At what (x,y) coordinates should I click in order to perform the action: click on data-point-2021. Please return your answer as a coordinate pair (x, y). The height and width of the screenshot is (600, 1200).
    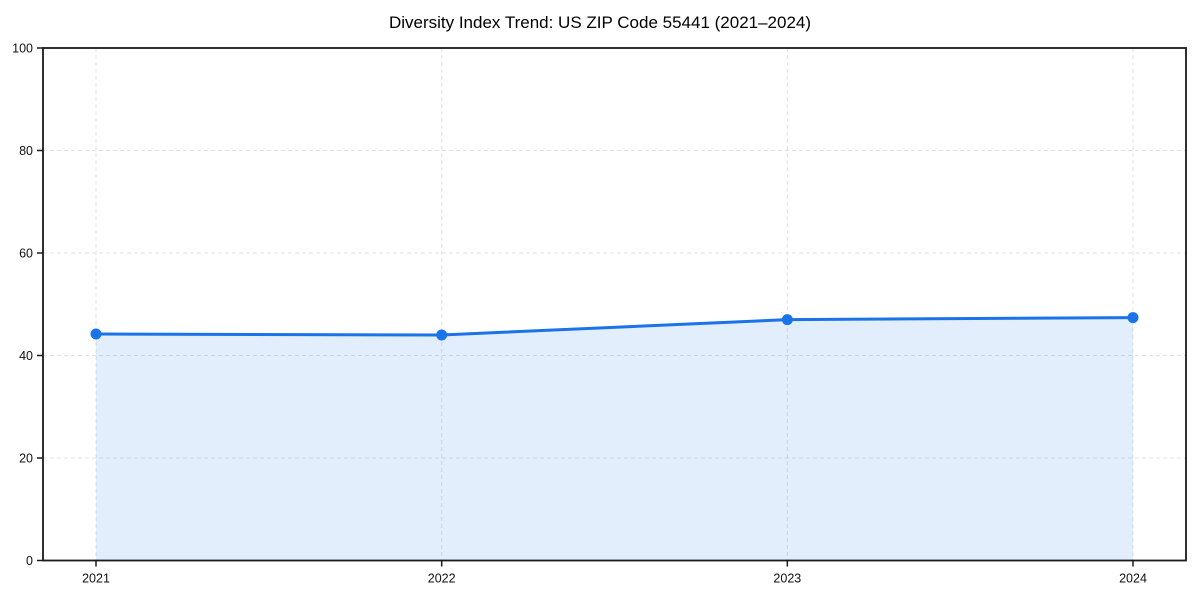
    Looking at the image, I should click on (96, 334).